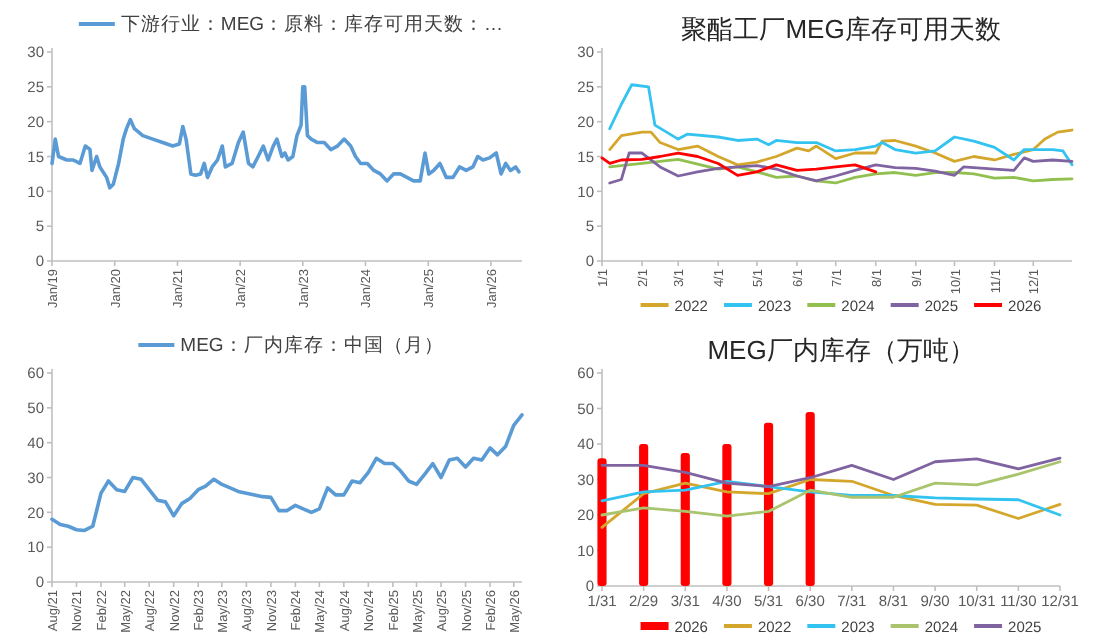 The image size is (1100, 642). What do you see at coordinates (841, 29) in the screenshot?
I see `chart-title: 聚酯工厂MEG库存可用天数` at bounding box center [841, 29].